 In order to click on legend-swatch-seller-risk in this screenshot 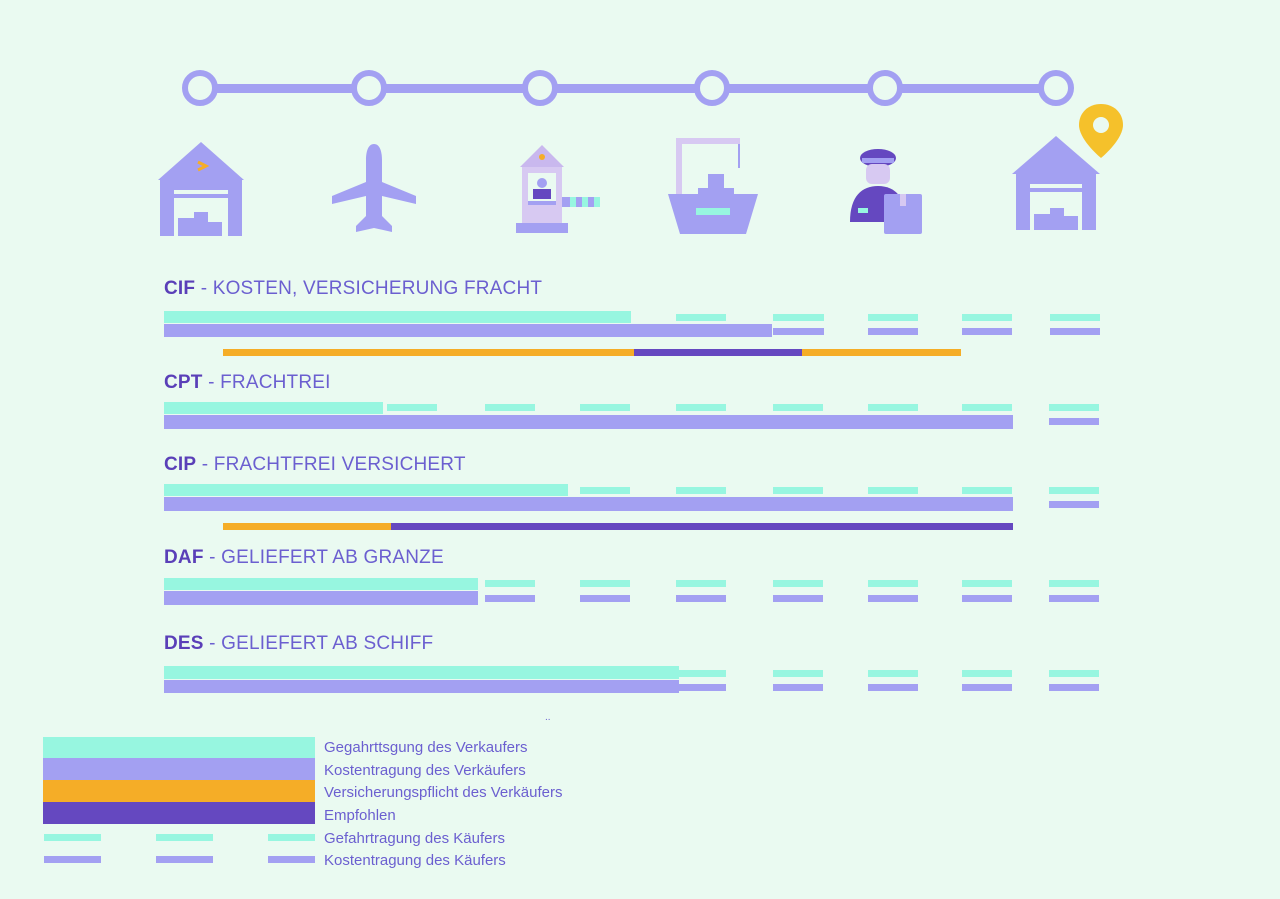, I will do `click(179, 747)`.